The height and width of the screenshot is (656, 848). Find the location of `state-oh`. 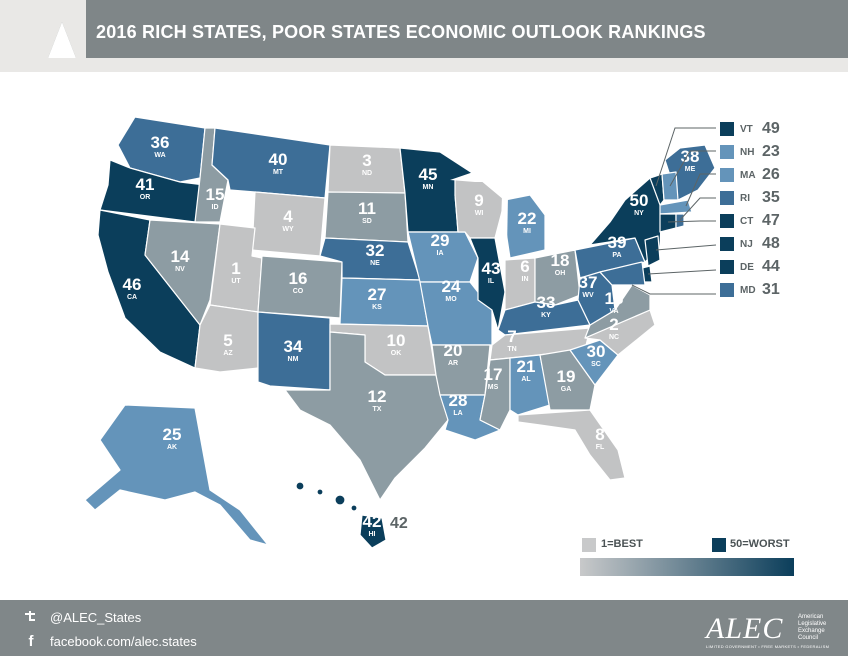

state-oh is located at coordinates (557, 277).